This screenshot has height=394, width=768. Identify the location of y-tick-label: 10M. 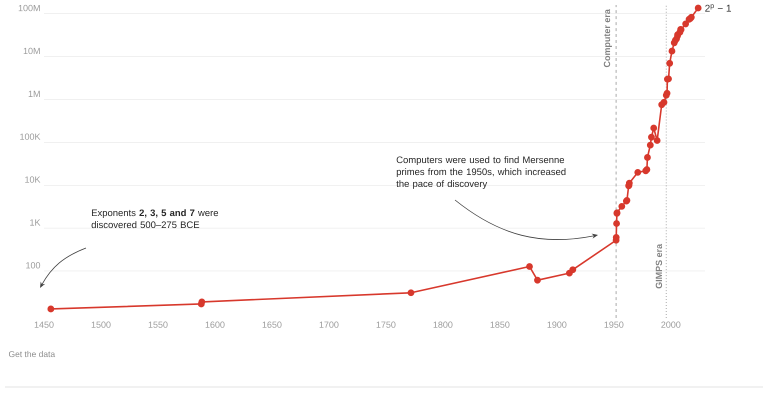
(32, 51).